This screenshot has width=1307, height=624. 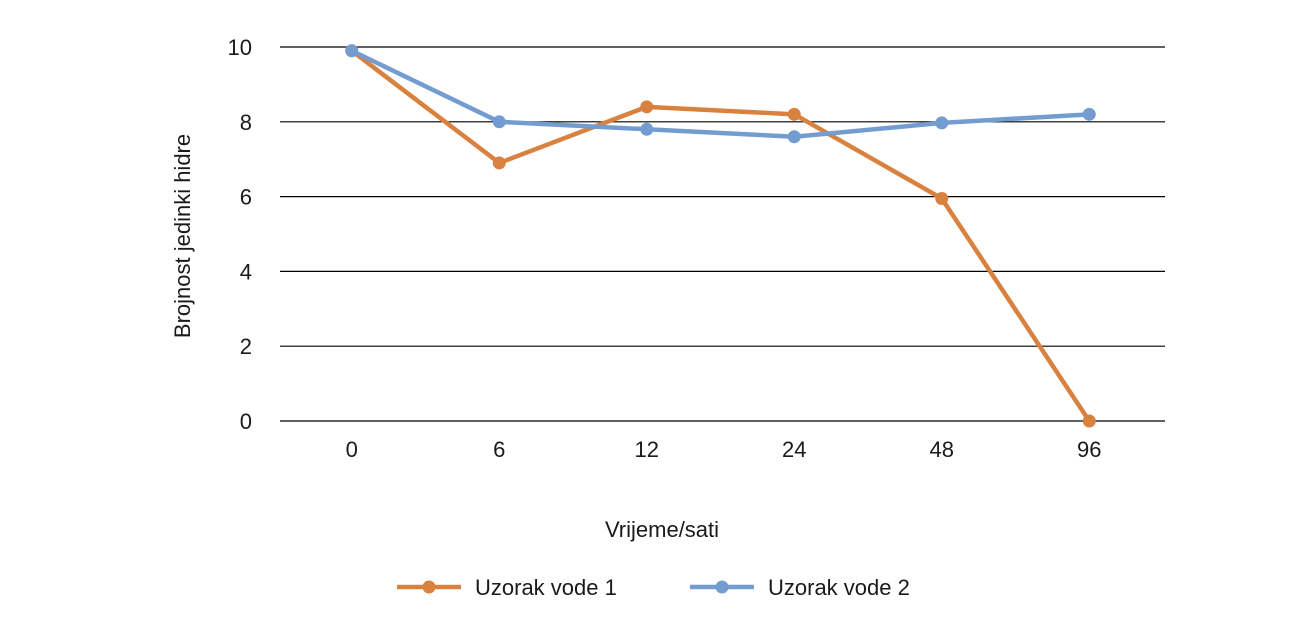 What do you see at coordinates (942, 449) in the screenshot?
I see `x-tick-label: 48` at bounding box center [942, 449].